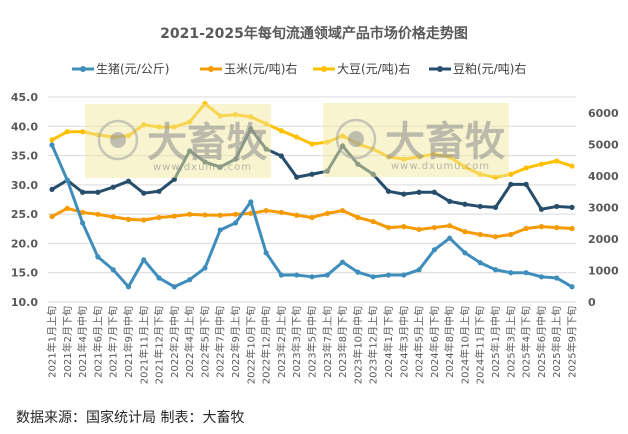 The width and height of the screenshot is (628, 434). What do you see at coordinates (373, 68) in the screenshot?
I see `legend-label: 大豆(元/吨)右` at bounding box center [373, 68].